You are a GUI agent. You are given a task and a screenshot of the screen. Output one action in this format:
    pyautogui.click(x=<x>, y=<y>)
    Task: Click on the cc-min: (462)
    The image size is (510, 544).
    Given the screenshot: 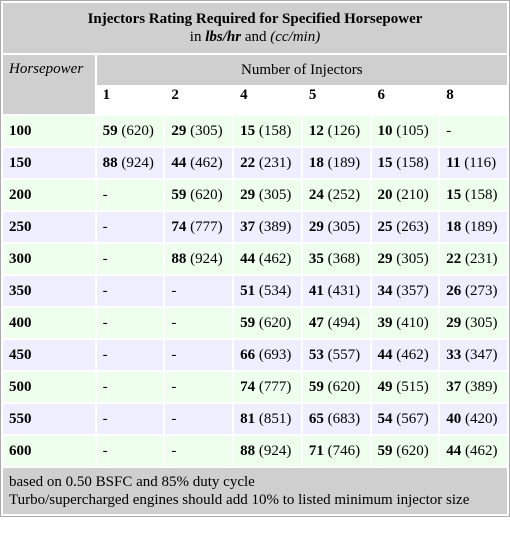 What is the action you would take?
    pyautogui.click(x=275, y=258)
    